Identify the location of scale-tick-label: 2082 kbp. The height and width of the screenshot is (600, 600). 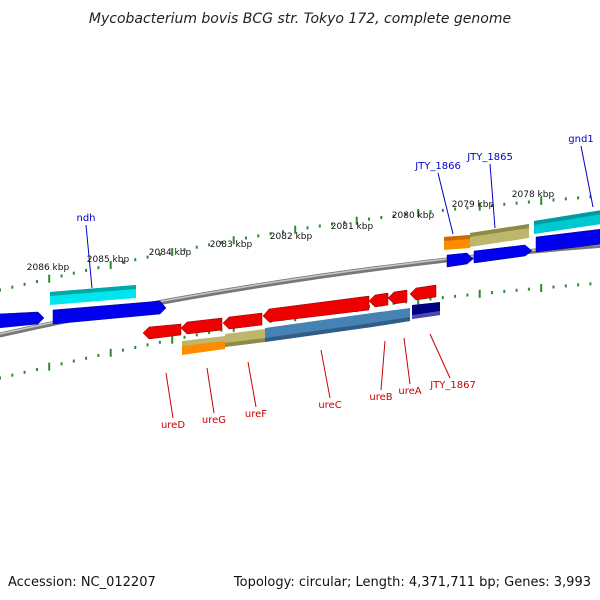
(291, 237).